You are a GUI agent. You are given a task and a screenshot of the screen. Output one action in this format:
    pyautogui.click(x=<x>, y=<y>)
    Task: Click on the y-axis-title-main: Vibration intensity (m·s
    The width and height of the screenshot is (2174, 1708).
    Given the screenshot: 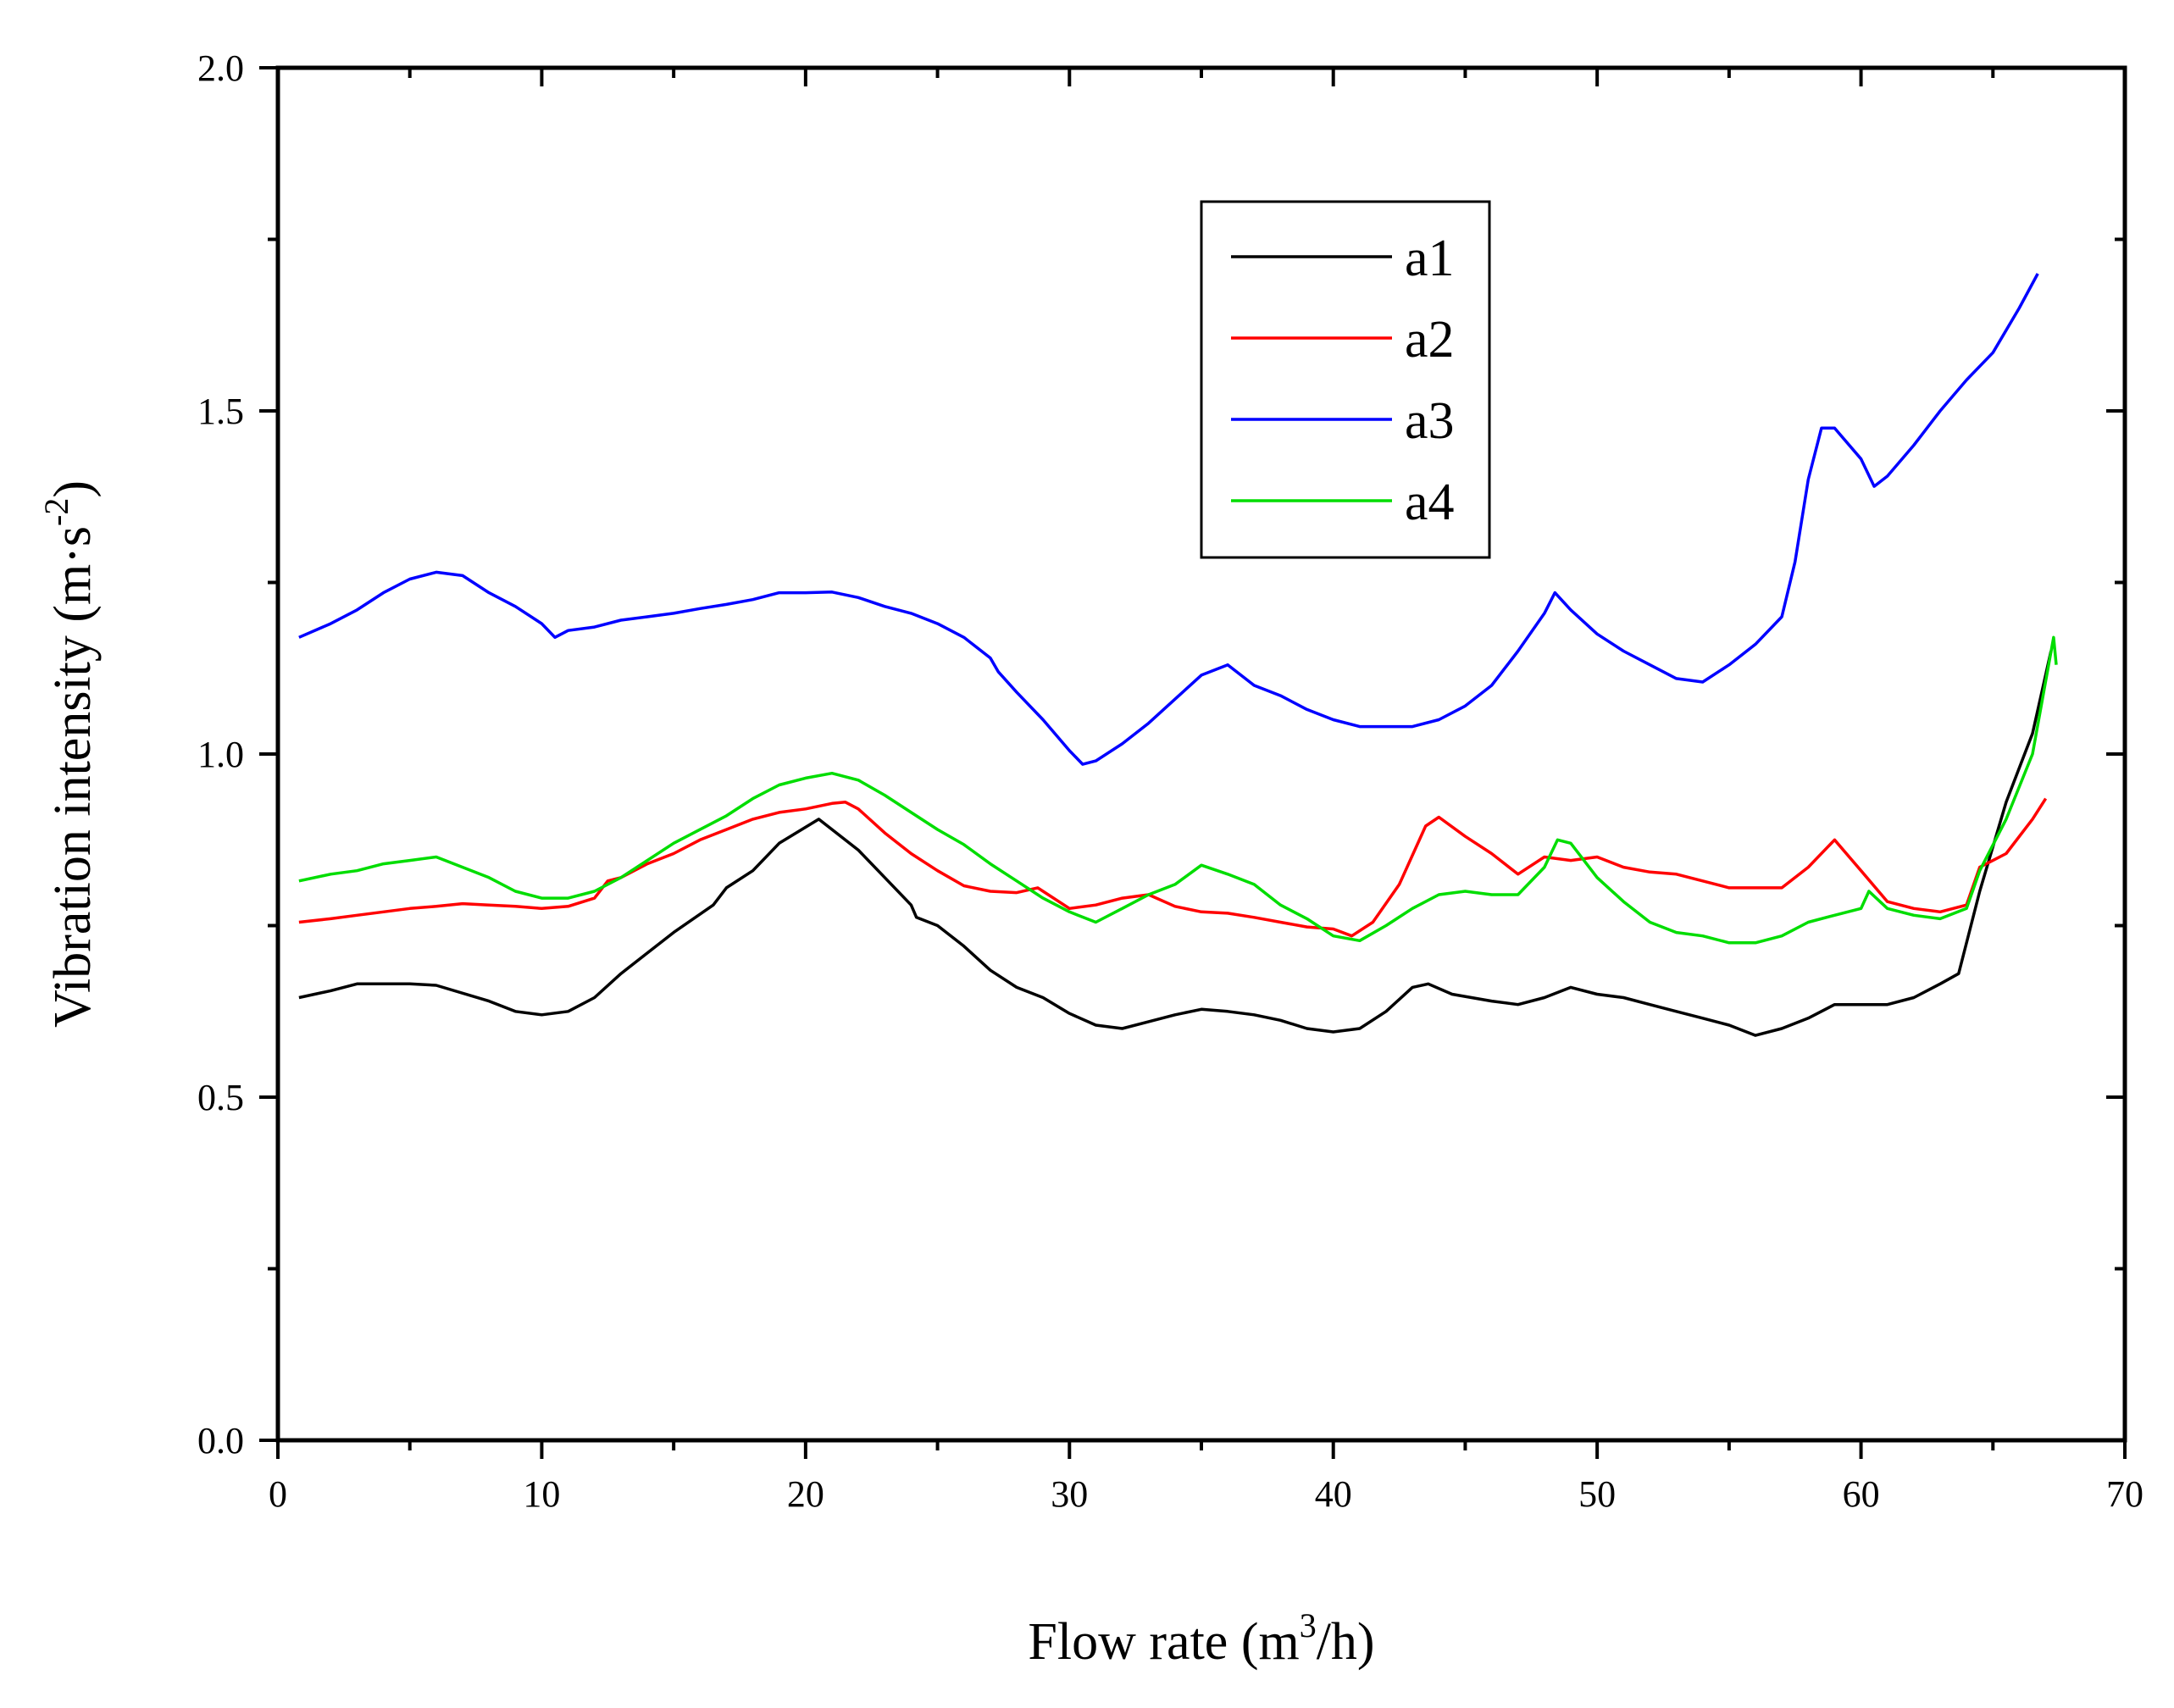 What is the action you would take?
    pyautogui.click(x=73, y=777)
    